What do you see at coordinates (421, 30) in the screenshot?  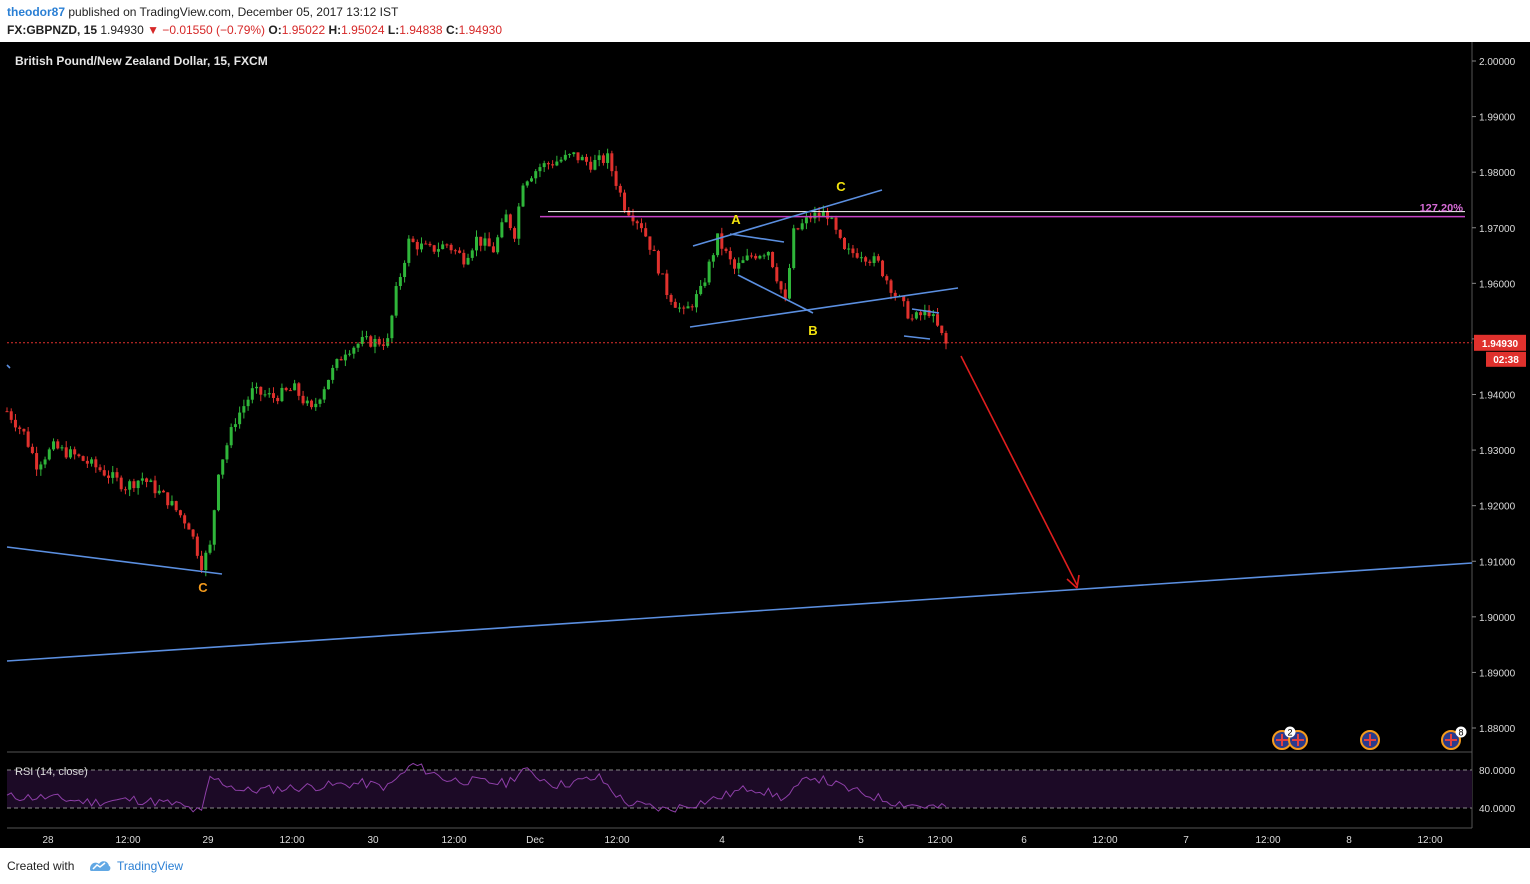 I see `low-value: 1.94838` at bounding box center [421, 30].